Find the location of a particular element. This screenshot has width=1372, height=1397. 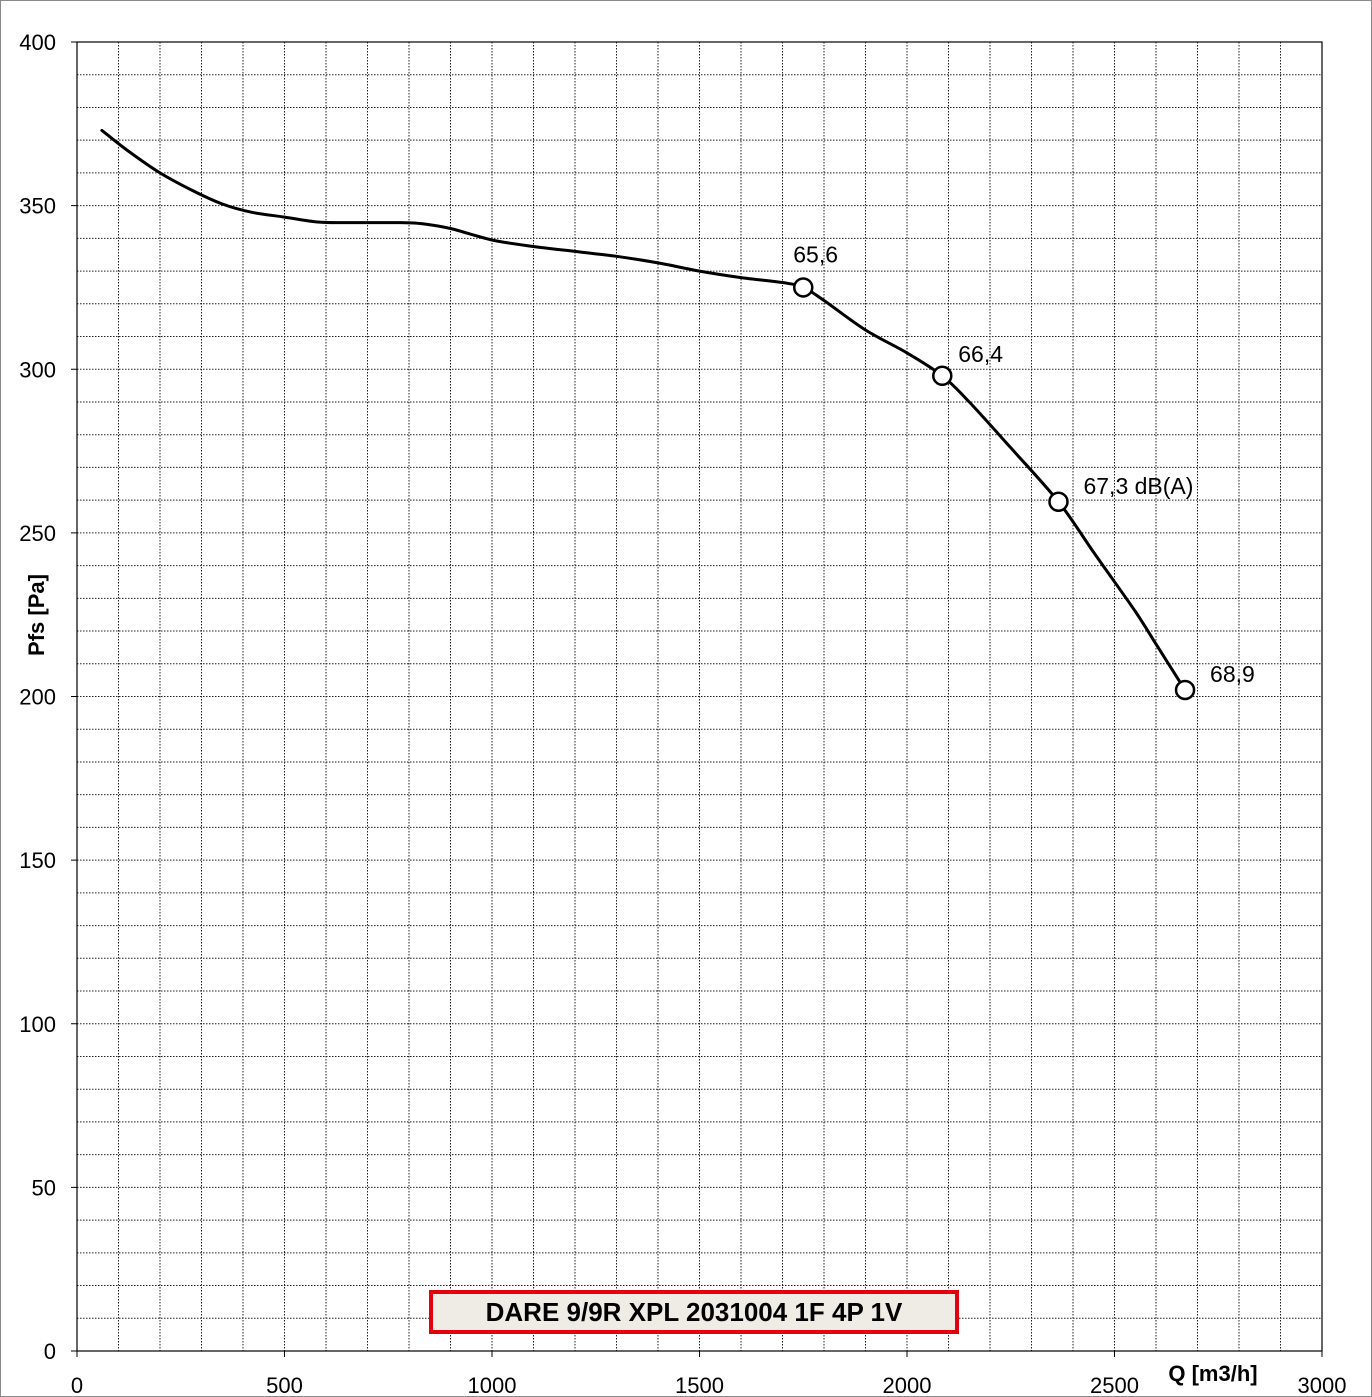

x-tick-label: 1500 is located at coordinates (699, 1385).